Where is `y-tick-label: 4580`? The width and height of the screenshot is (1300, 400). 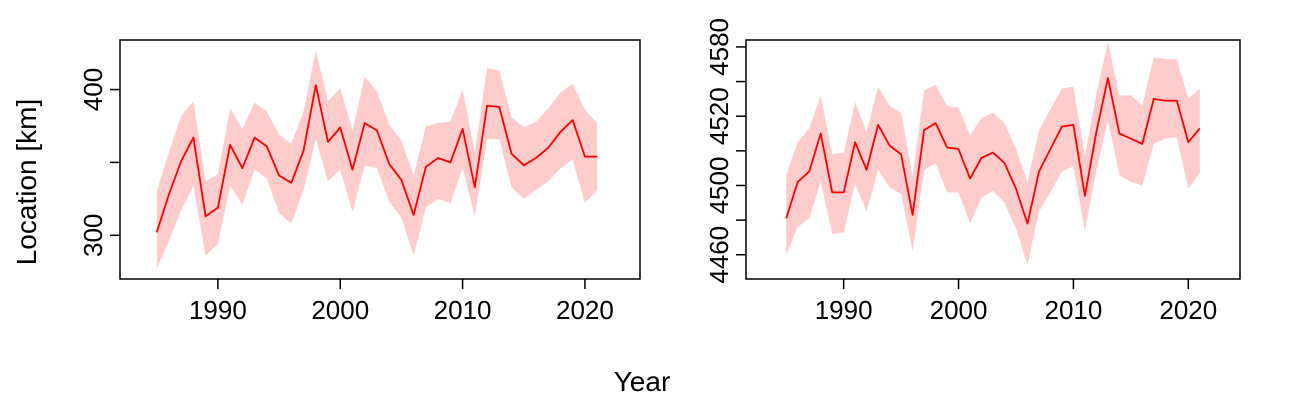 y-tick-label: 4580 is located at coordinates (719, 47).